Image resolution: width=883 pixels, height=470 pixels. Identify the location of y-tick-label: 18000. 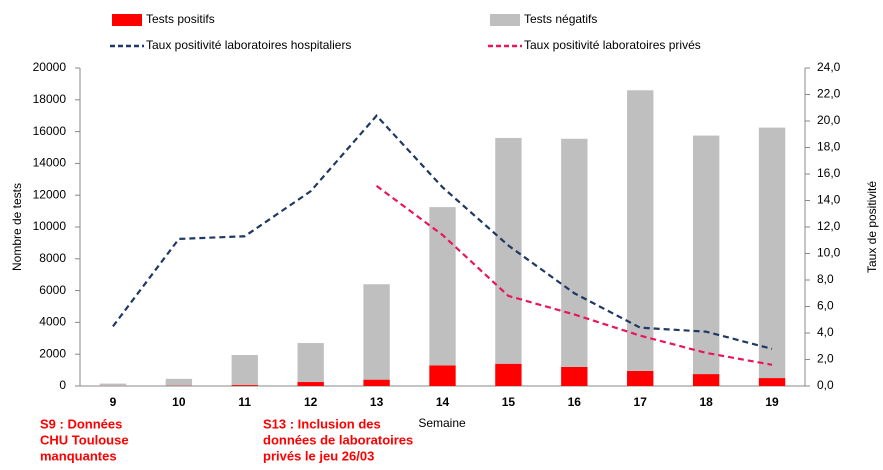
(50, 99).